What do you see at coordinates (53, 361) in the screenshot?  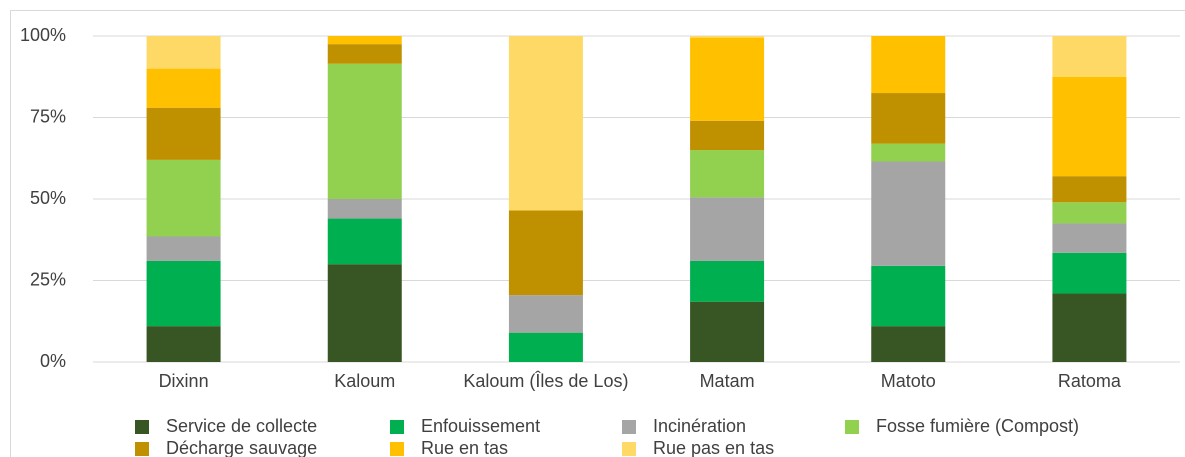 I see `y-tick-label: 0%` at bounding box center [53, 361].